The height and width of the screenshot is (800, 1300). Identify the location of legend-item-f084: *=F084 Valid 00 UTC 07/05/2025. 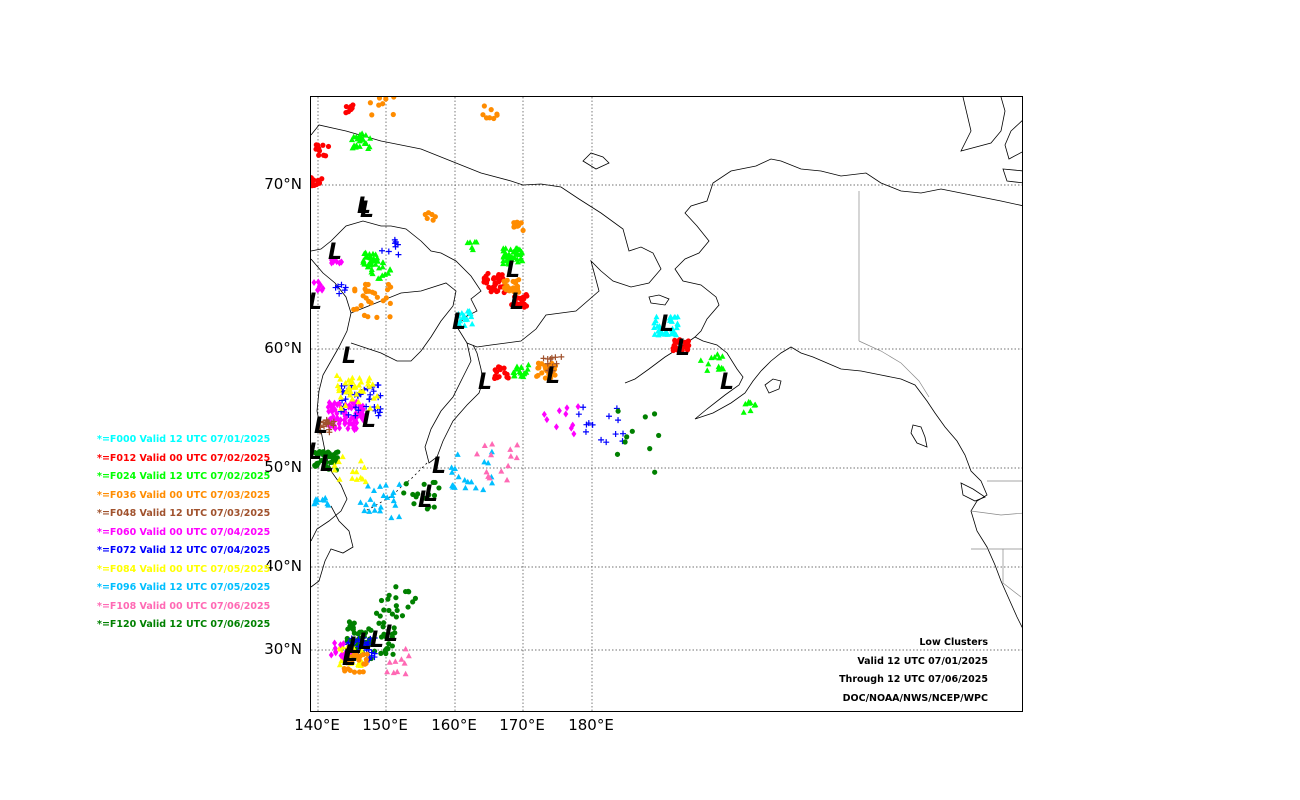
(184, 569).